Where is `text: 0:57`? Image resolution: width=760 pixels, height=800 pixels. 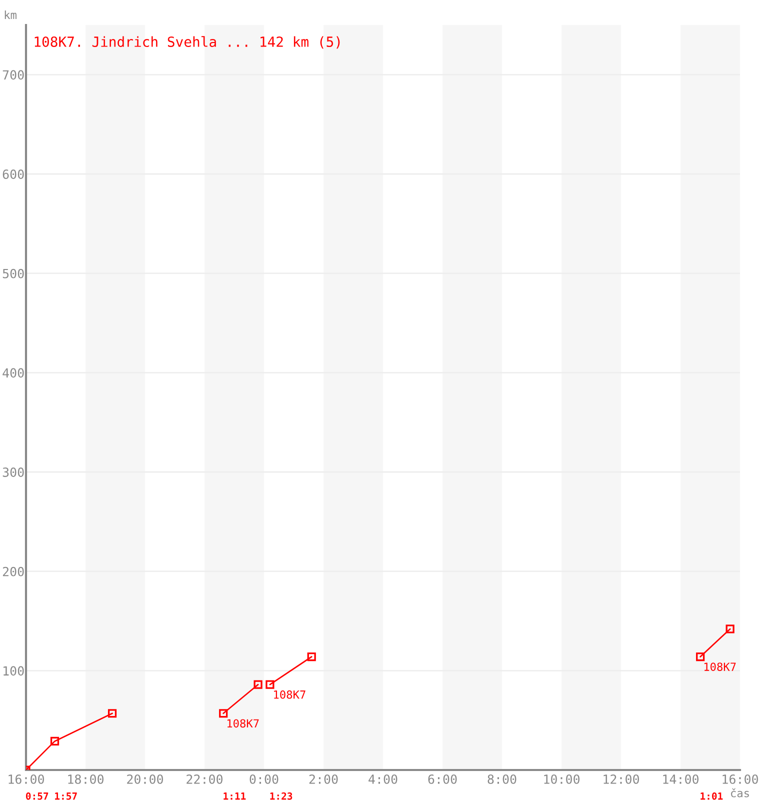
text: 0:57 is located at coordinates (37, 796).